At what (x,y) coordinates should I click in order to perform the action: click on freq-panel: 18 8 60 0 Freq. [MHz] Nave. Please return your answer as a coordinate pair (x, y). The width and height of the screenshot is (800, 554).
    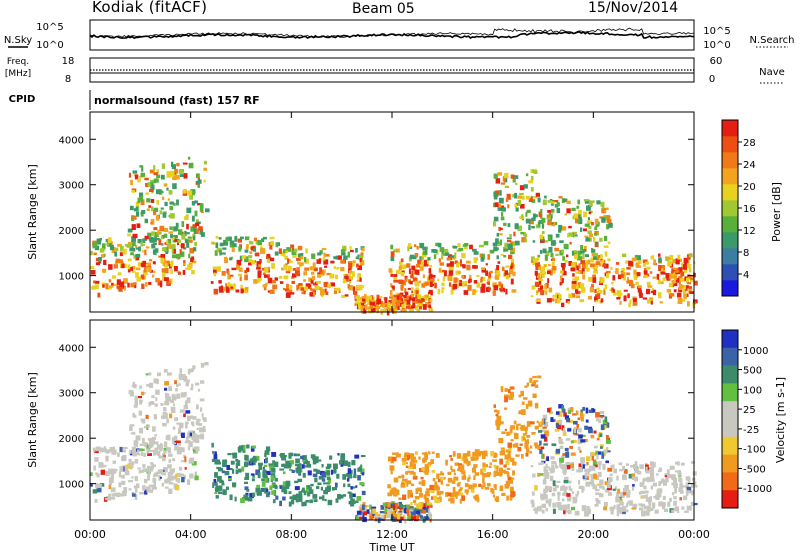
    Looking at the image, I should click on (395, 70).